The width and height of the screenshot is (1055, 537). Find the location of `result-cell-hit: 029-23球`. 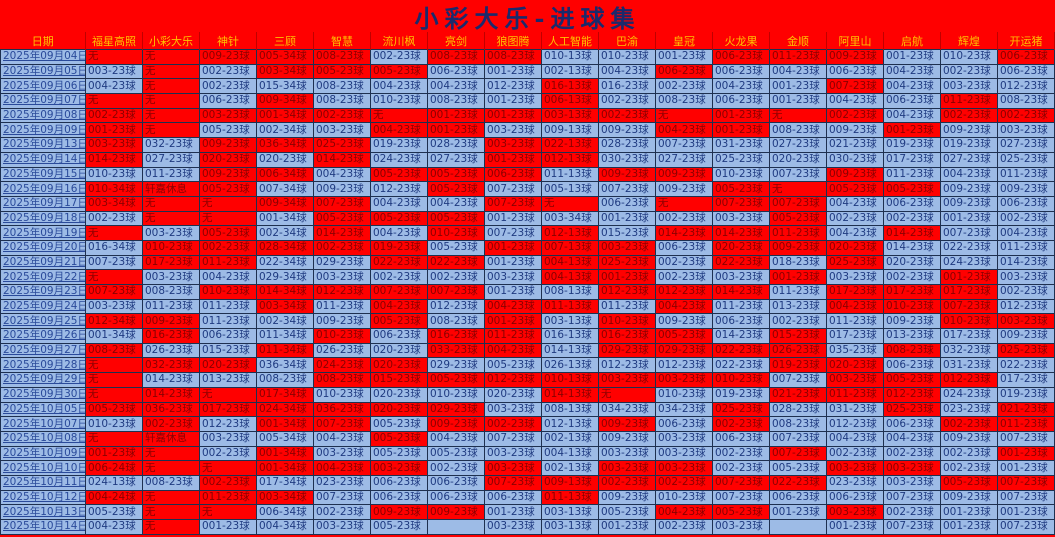

result-cell-hit: 029-23球 is located at coordinates (342, 262).